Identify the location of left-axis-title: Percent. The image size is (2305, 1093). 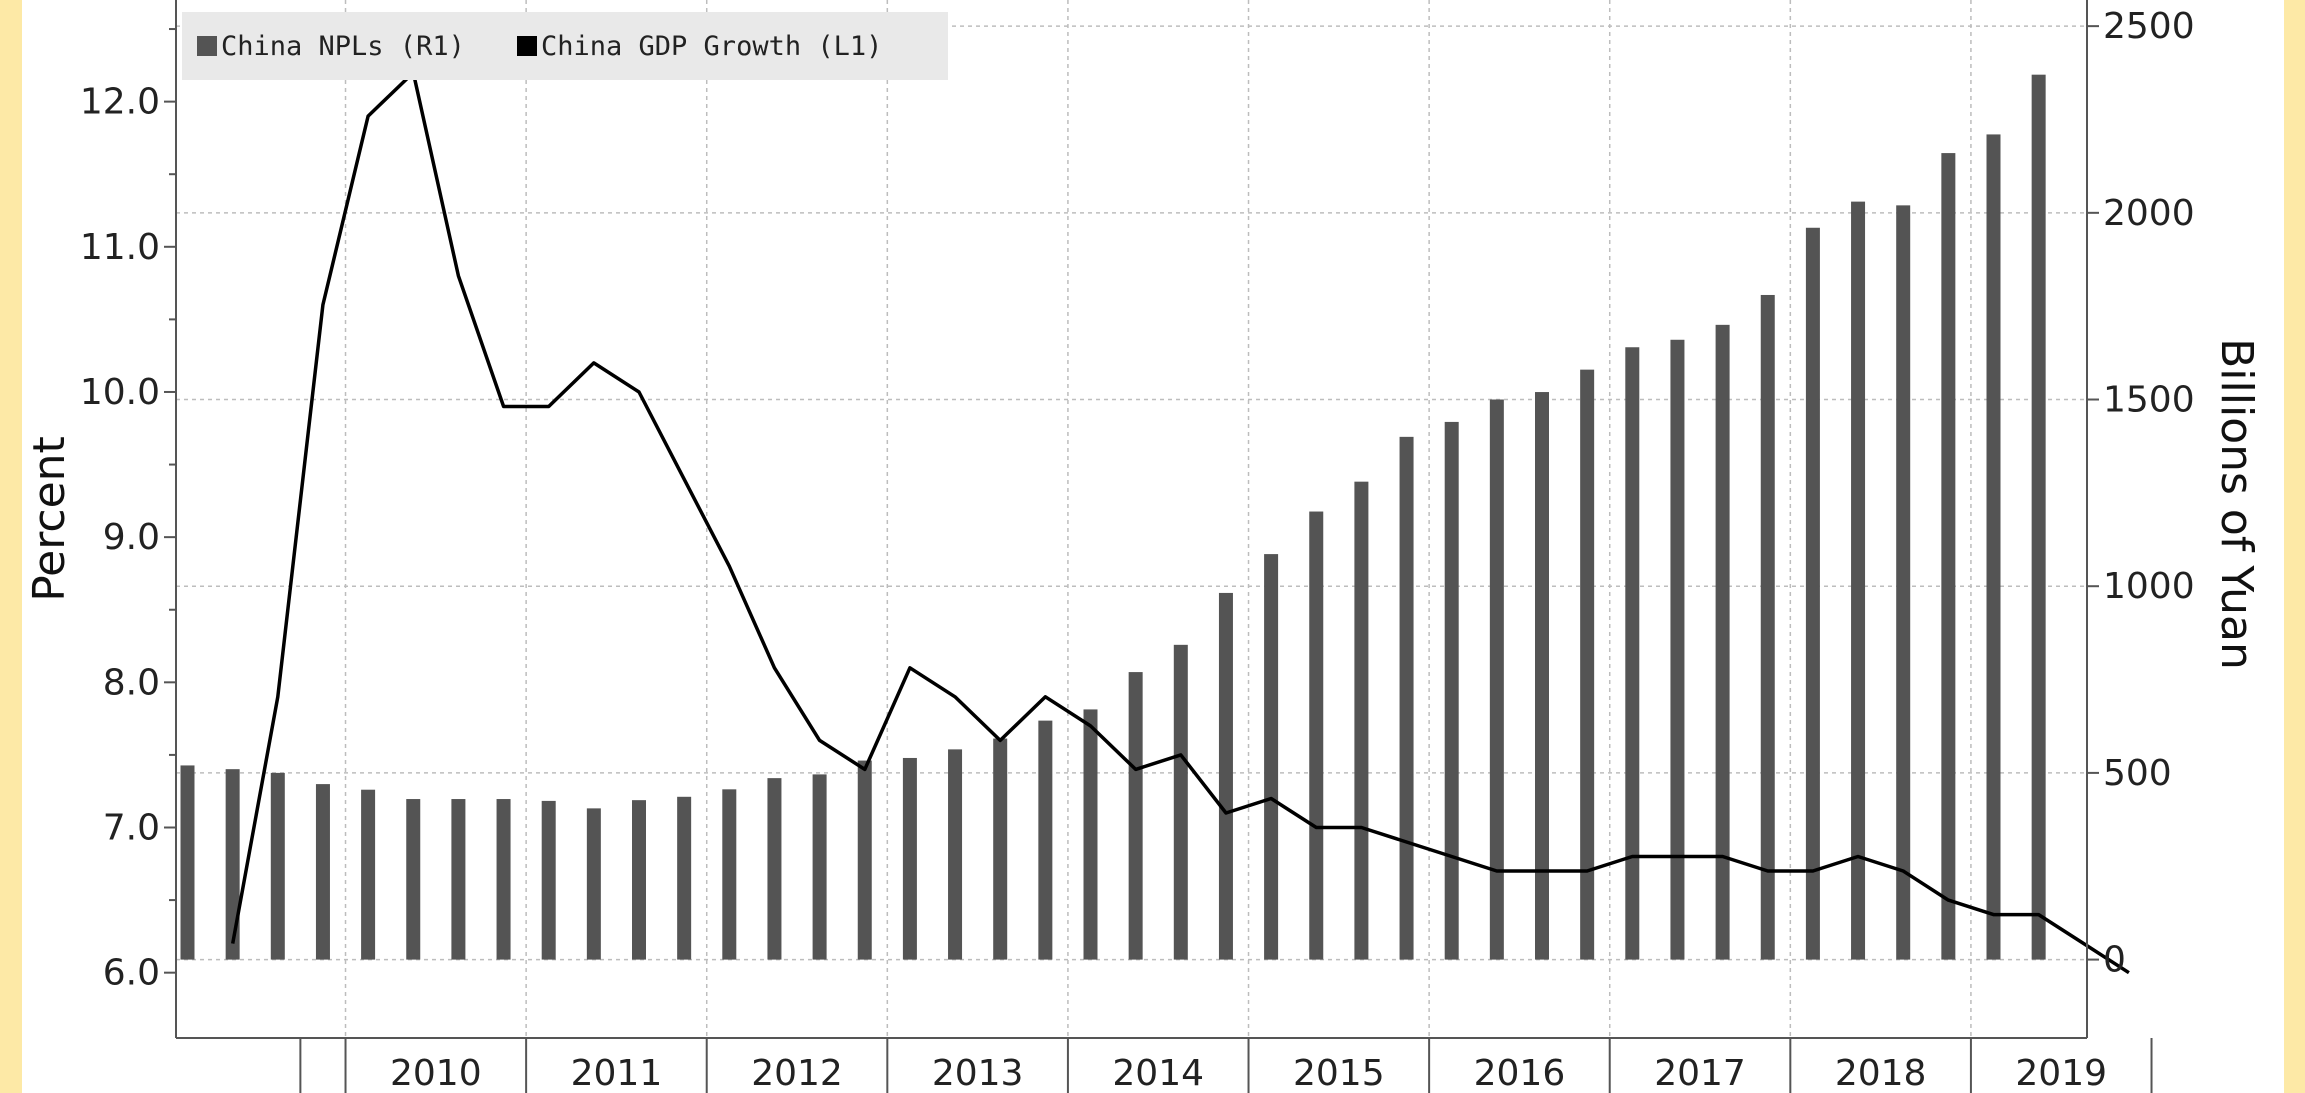
(49, 519).